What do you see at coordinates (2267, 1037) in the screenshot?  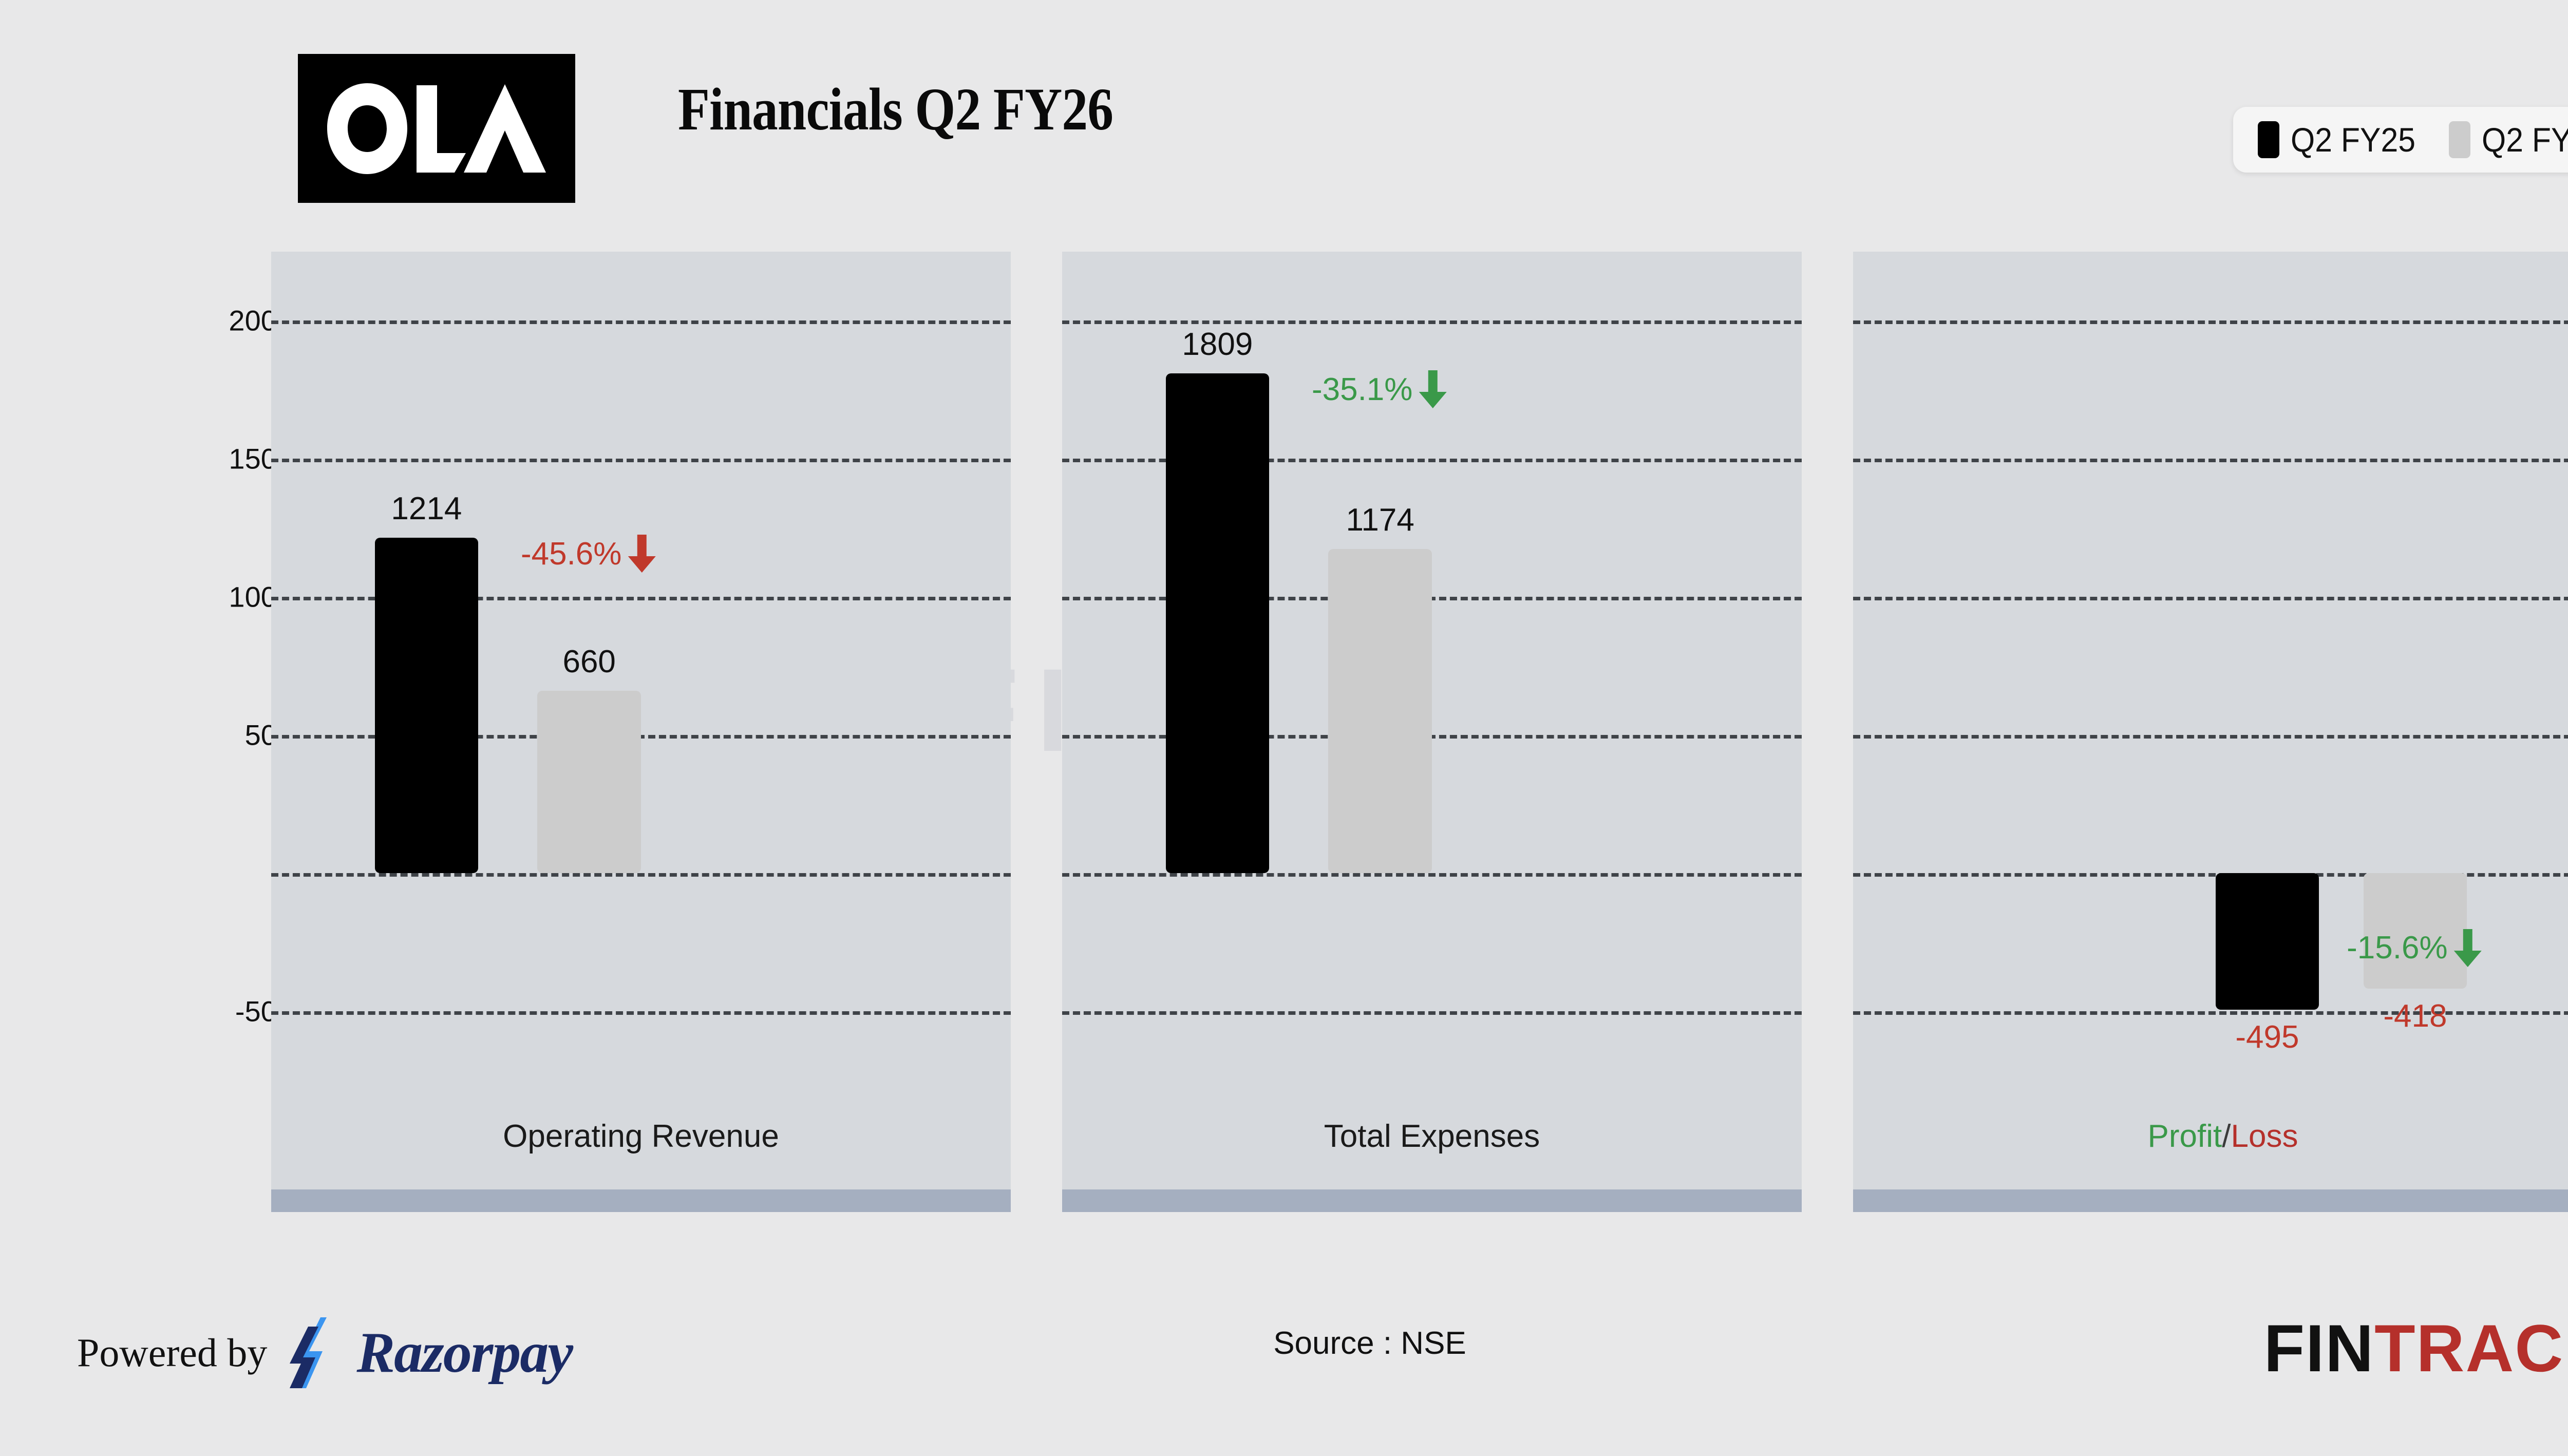 I see `bar-value-label: -495` at bounding box center [2267, 1037].